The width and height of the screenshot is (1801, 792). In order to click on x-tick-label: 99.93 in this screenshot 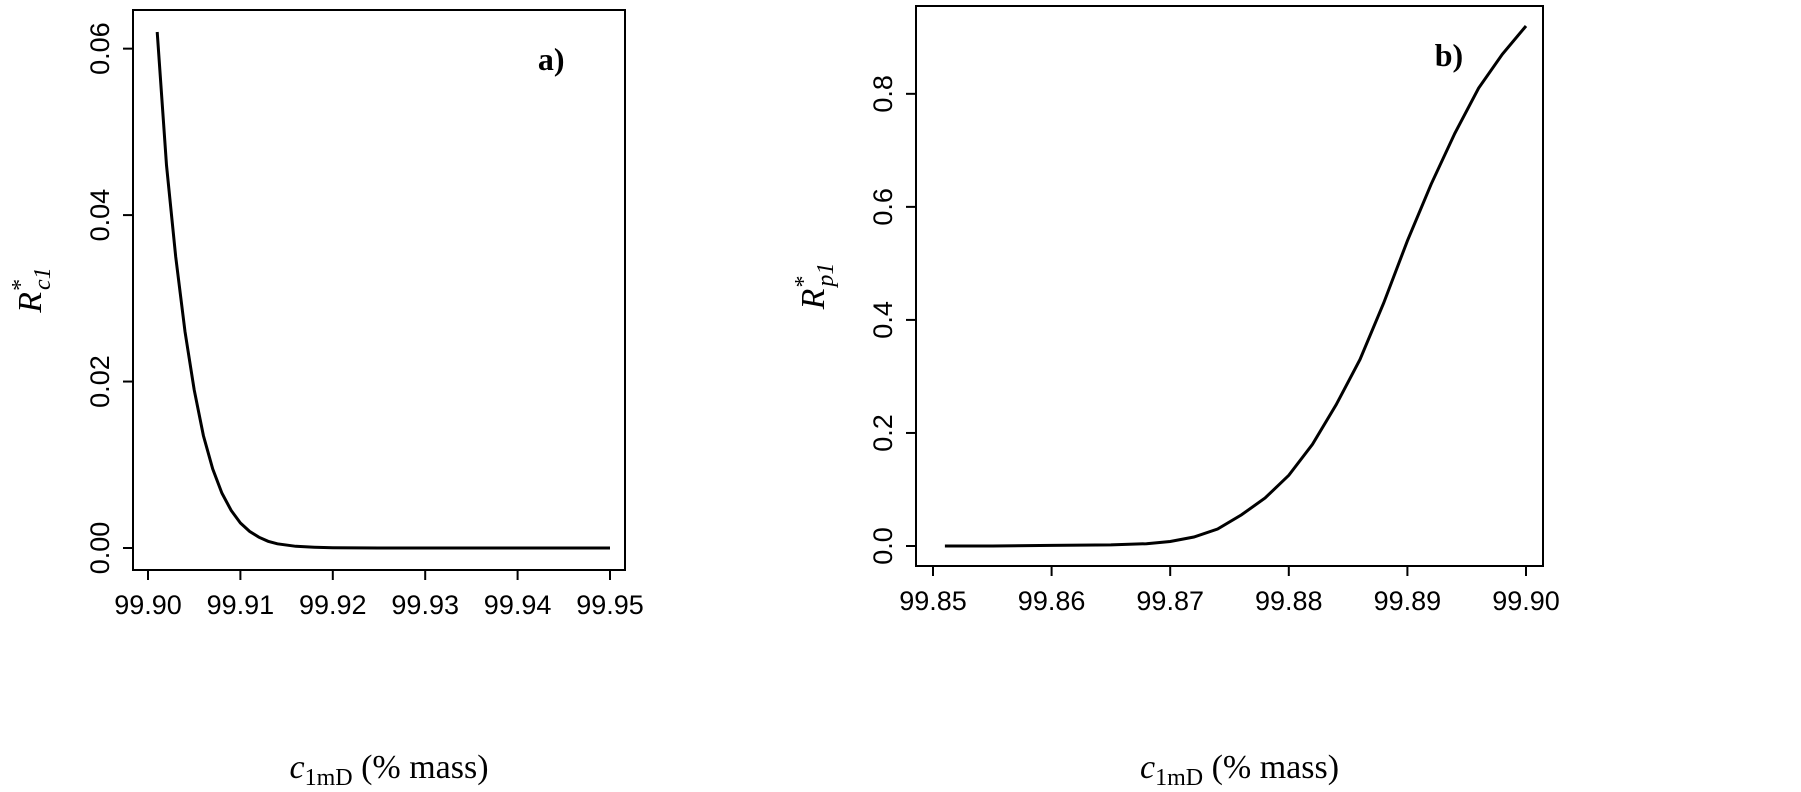, I will do `click(425, 605)`.